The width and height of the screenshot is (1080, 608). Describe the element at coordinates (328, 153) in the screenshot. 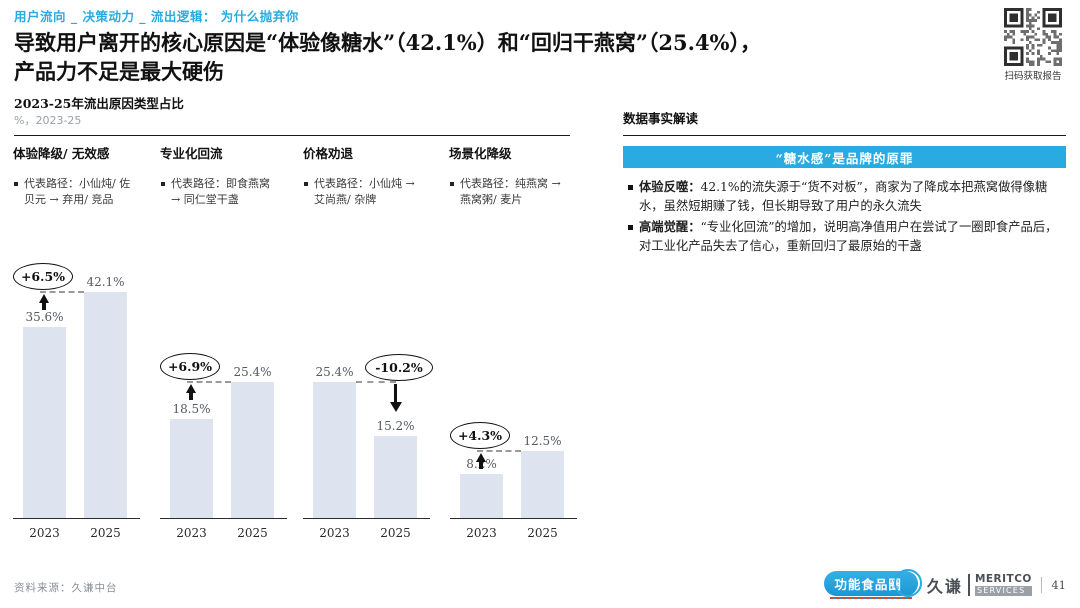

I see `category-header: 价格劝退` at that location.